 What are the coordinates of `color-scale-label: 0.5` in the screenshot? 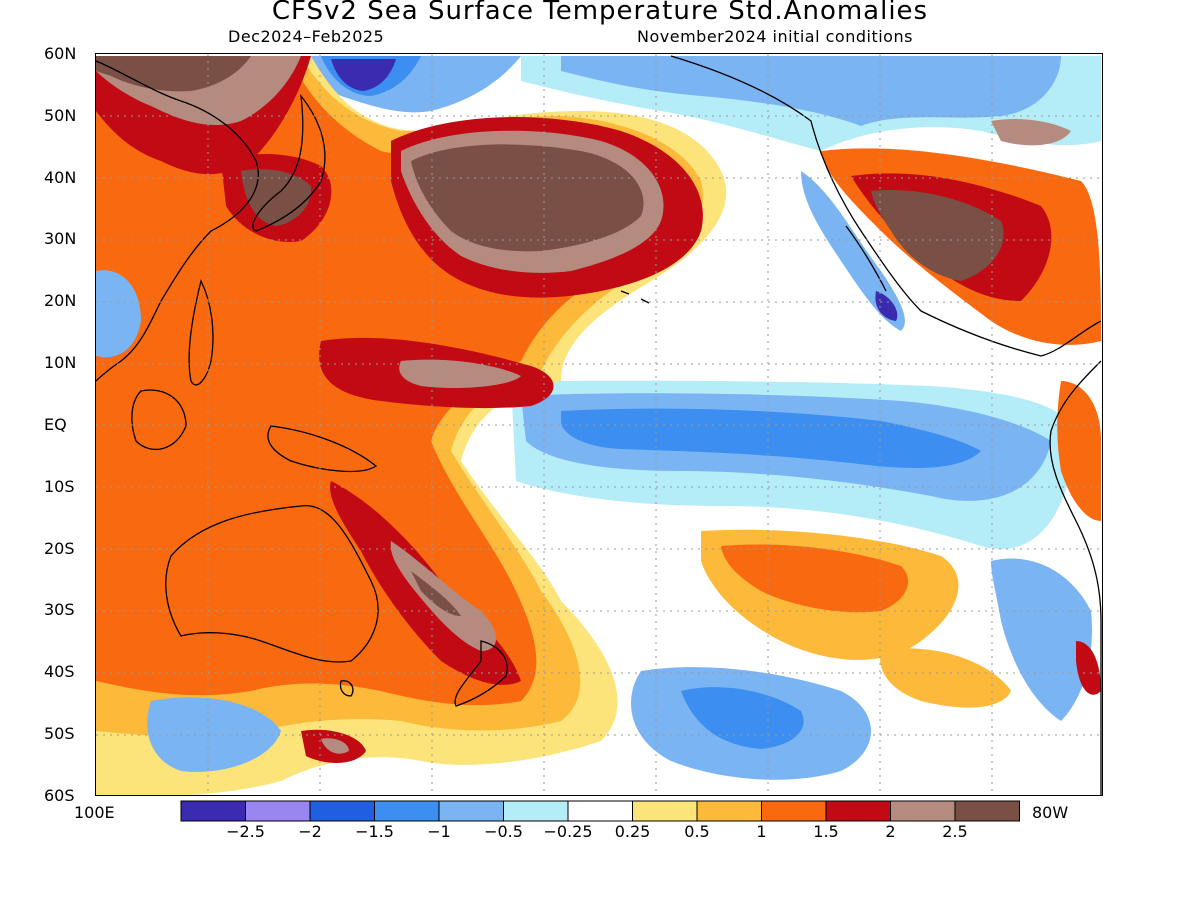 It's located at (697, 831).